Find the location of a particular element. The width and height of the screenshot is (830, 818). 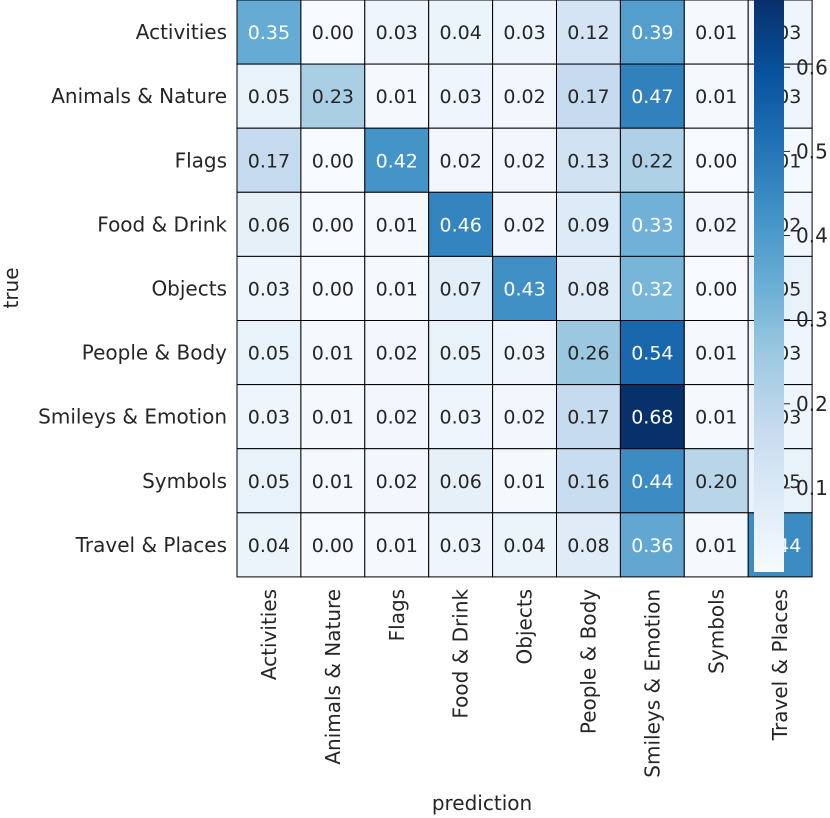

x-tick-label: Food & Drink is located at coordinates (461, 653).